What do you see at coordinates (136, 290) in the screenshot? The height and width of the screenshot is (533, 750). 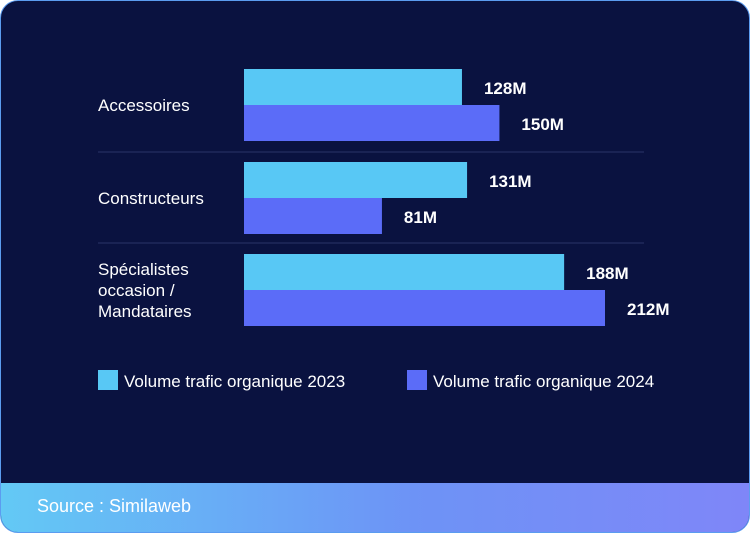 I see `category-label-3-line-2: occasion /` at bounding box center [136, 290].